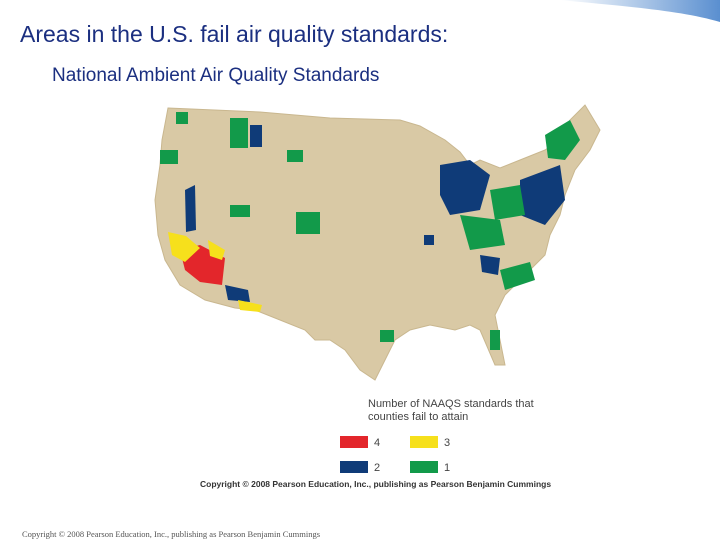 The height and width of the screenshot is (540, 720). What do you see at coordinates (377, 468) in the screenshot?
I see `legend-label: 2` at bounding box center [377, 468].